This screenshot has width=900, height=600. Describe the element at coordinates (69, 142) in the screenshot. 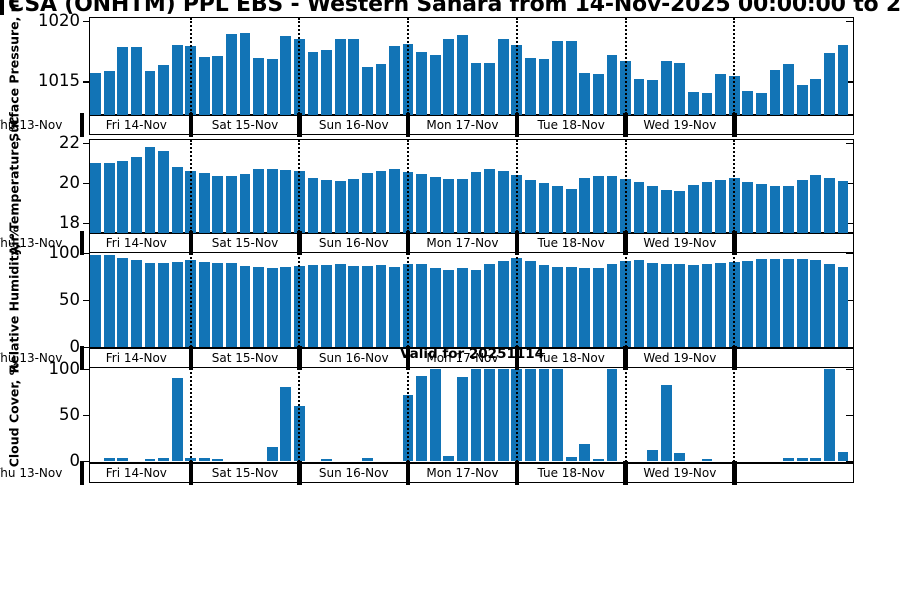

I see `y-tick-label: 22` at that location.